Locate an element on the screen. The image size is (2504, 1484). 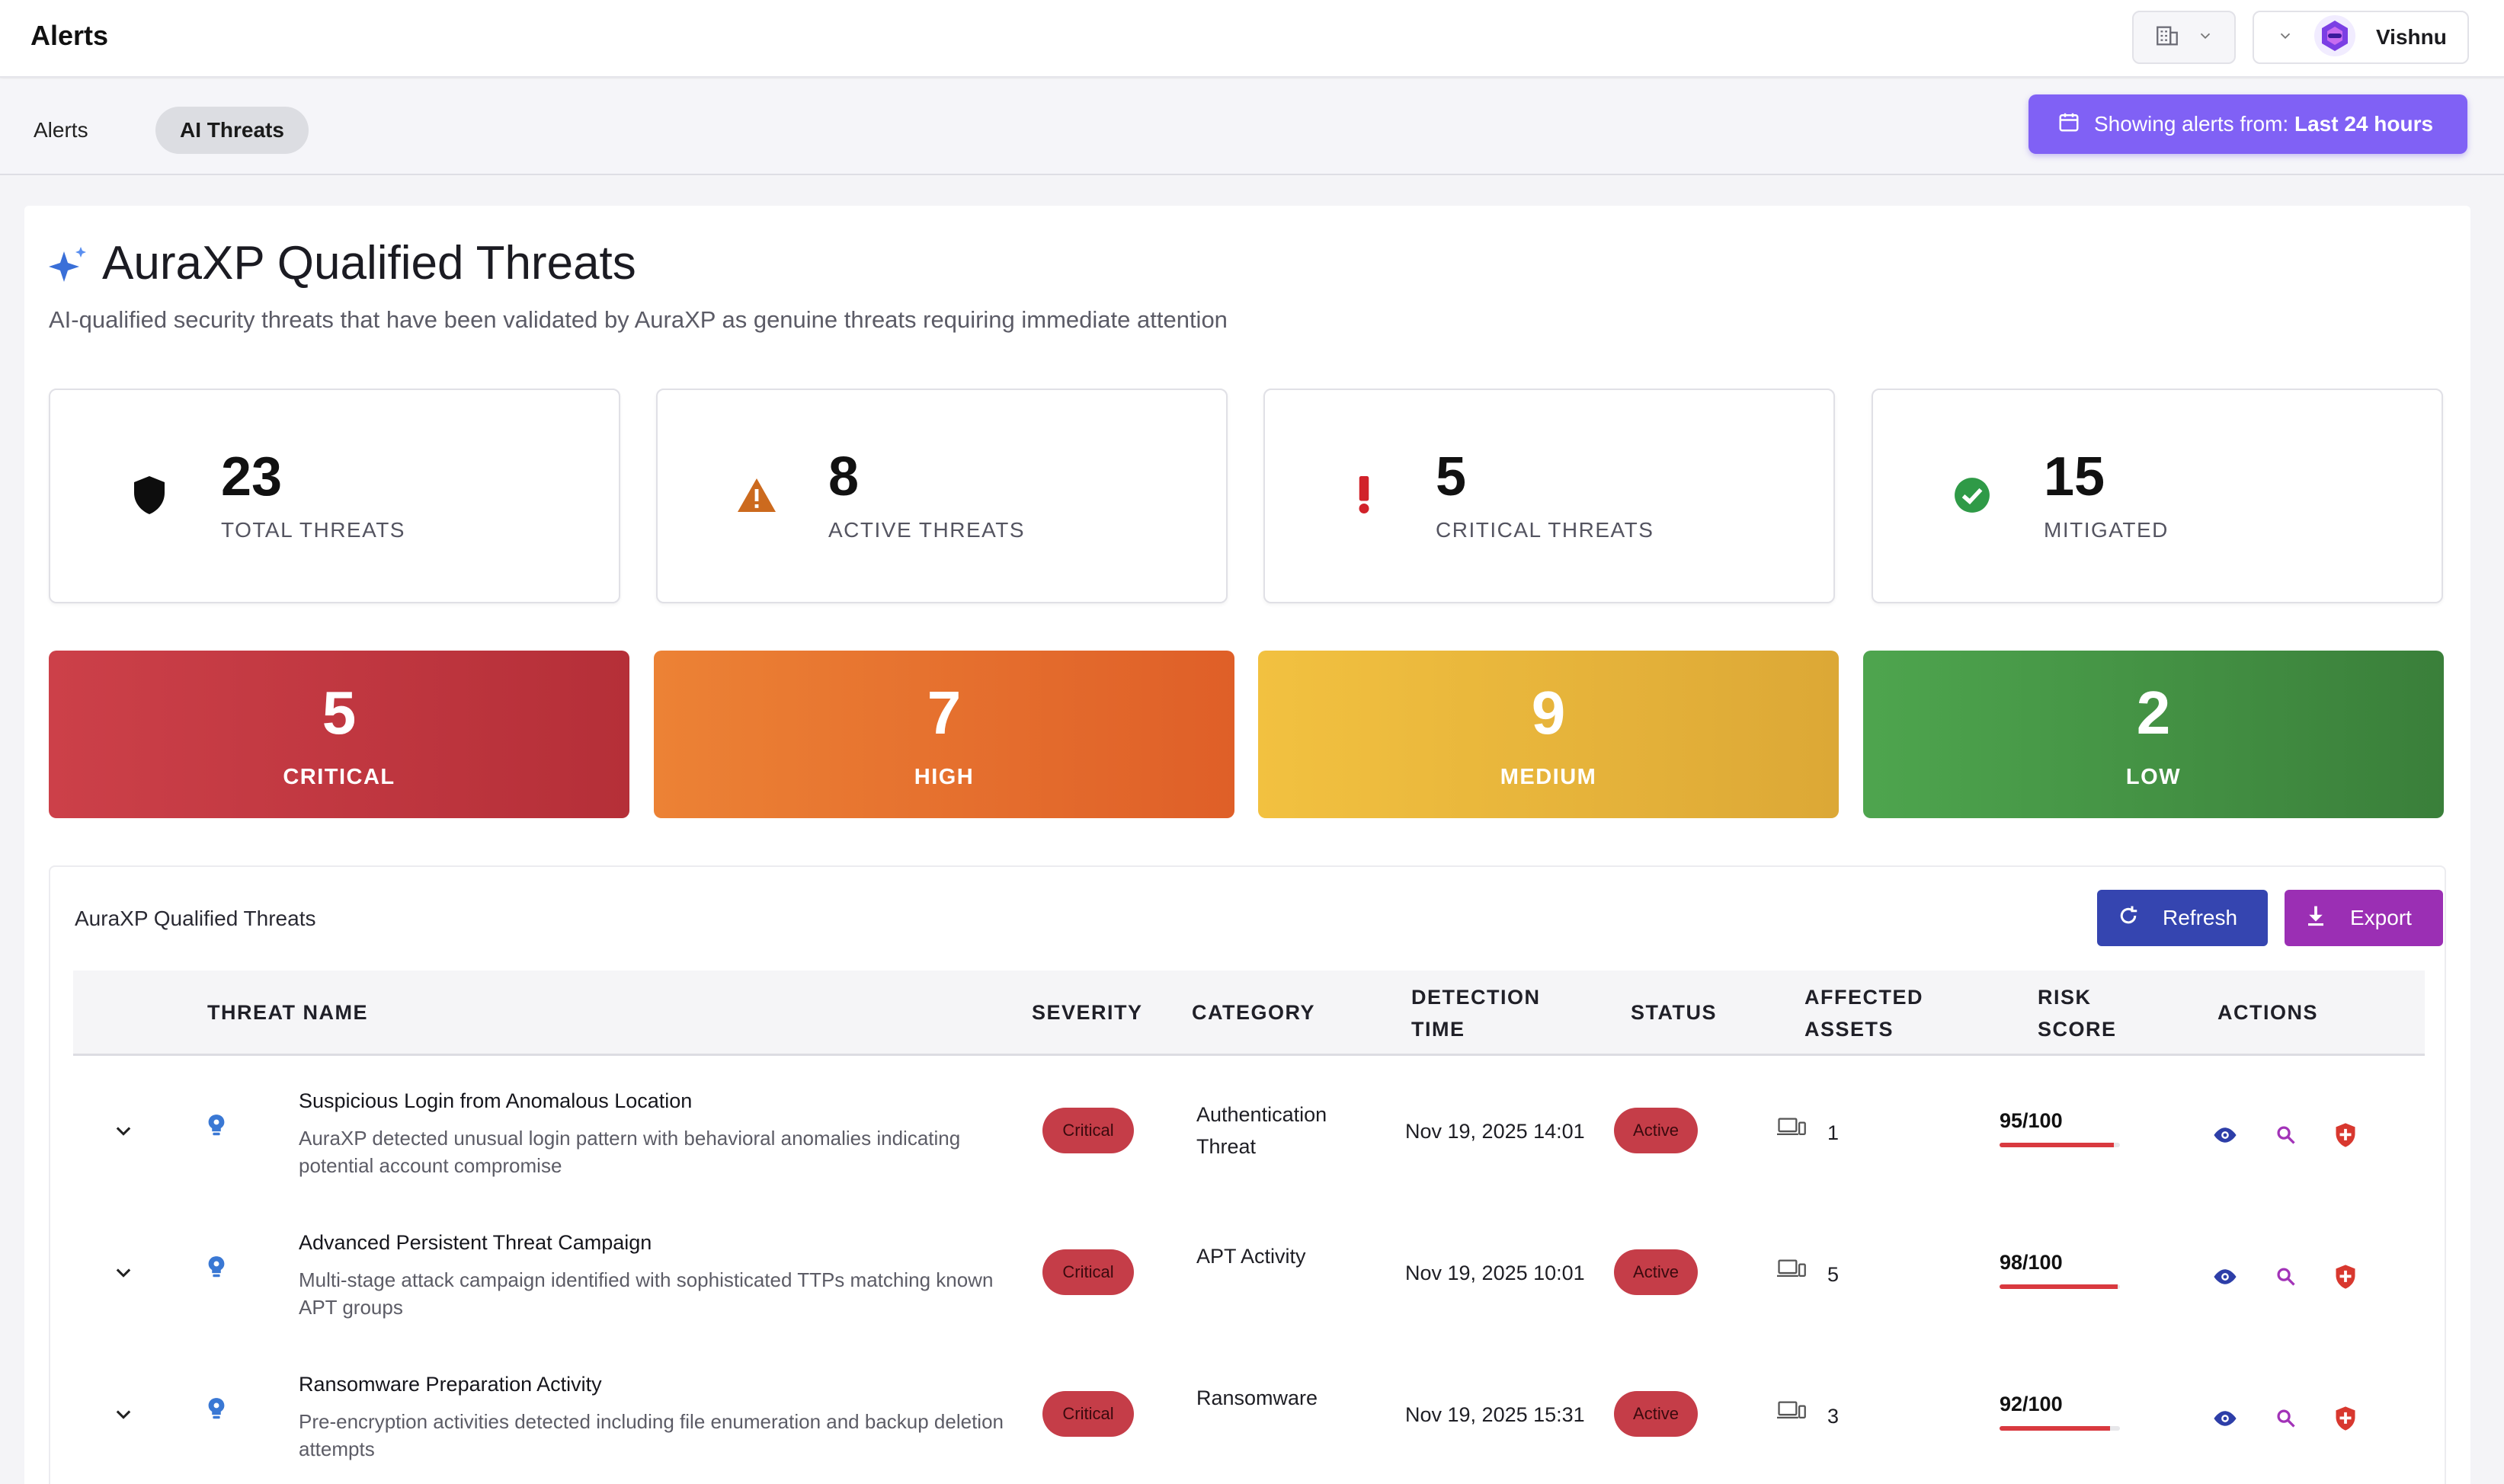
calendar-icon is located at coordinates (2068, 124).